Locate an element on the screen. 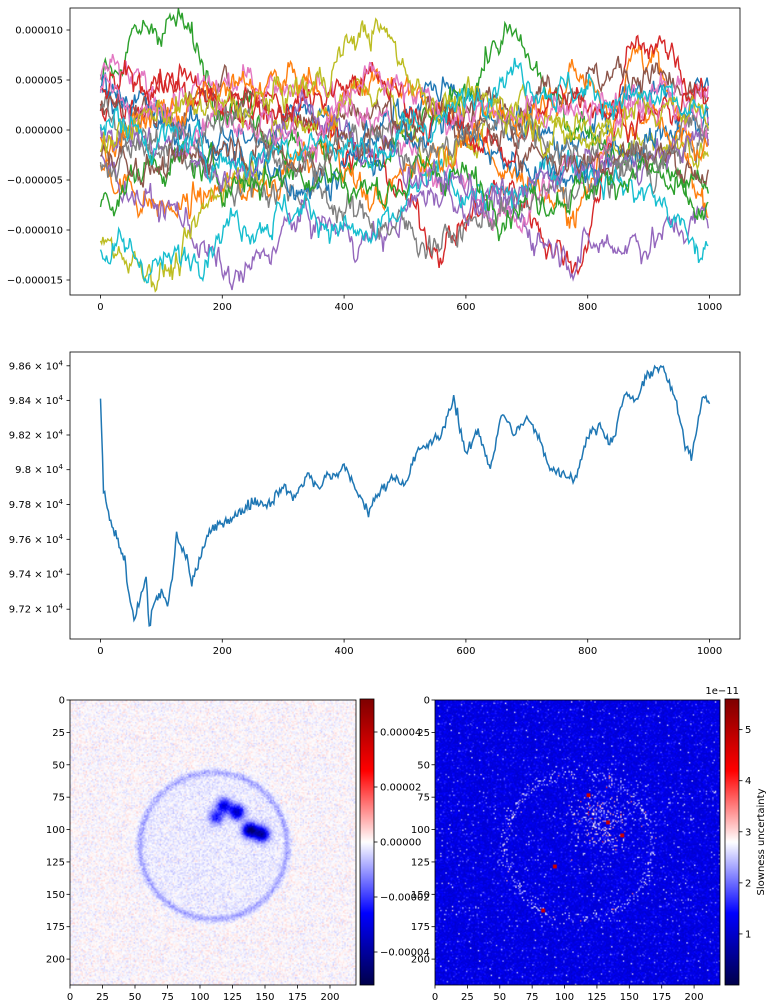 Image resolution: width=773 pixels, height=1008 pixels. p4-xtick-label: 175 is located at coordinates (661, 997).